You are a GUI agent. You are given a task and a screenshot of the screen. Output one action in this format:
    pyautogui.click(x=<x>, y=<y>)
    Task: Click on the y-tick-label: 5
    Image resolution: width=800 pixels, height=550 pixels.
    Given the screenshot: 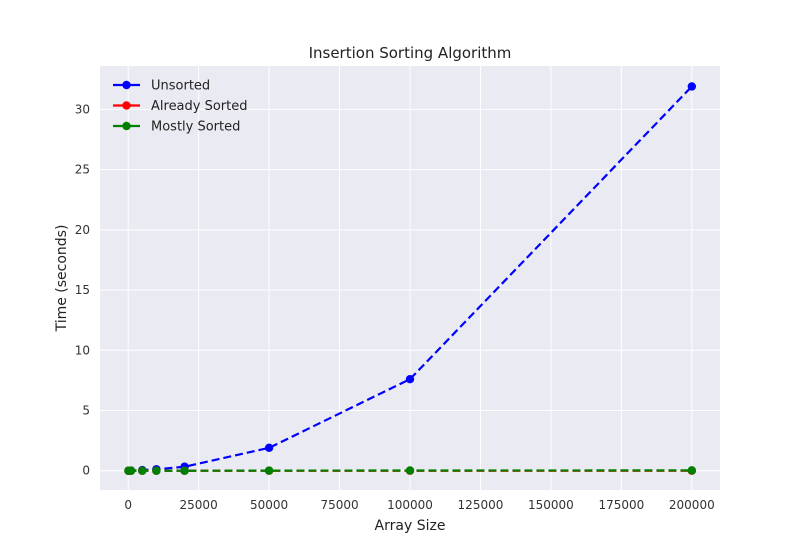 What is the action you would take?
    pyautogui.click(x=86, y=411)
    